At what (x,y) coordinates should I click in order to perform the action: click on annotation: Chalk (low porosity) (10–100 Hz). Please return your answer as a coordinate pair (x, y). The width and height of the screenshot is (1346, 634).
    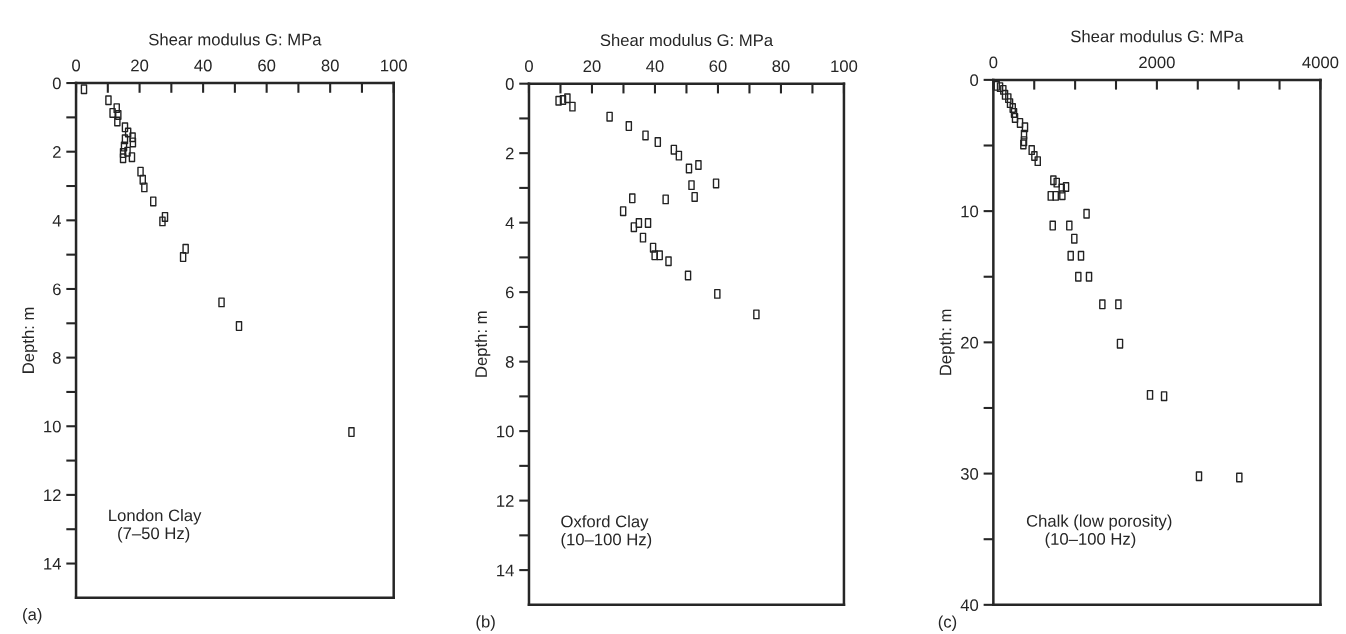
    Looking at the image, I should click on (1099, 531).